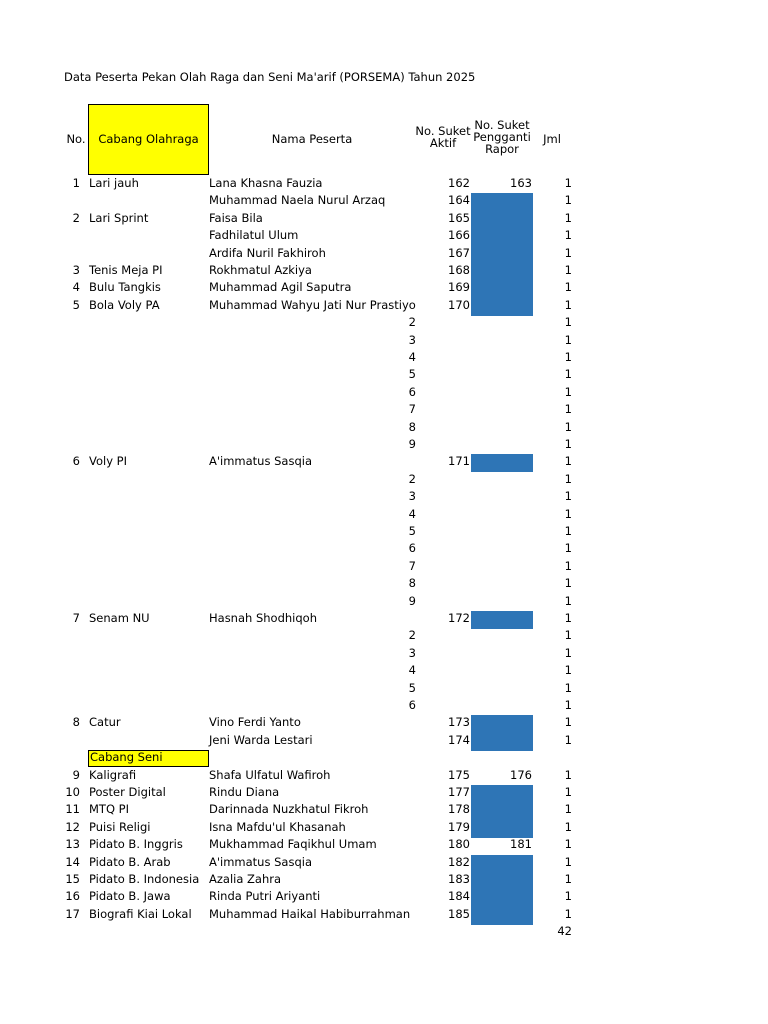 This screenshot has width=768, height=1024. I want to click on row-nama: Rokhmatul Azkiya, so click(260, 270).